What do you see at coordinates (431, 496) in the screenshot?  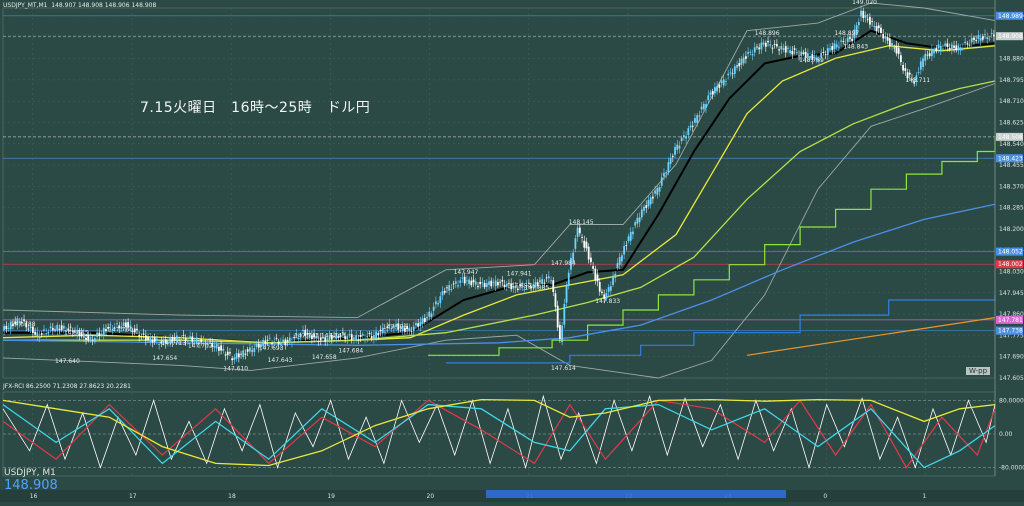 I see `x-tick-label: 20` at bounding box center [431, 496].